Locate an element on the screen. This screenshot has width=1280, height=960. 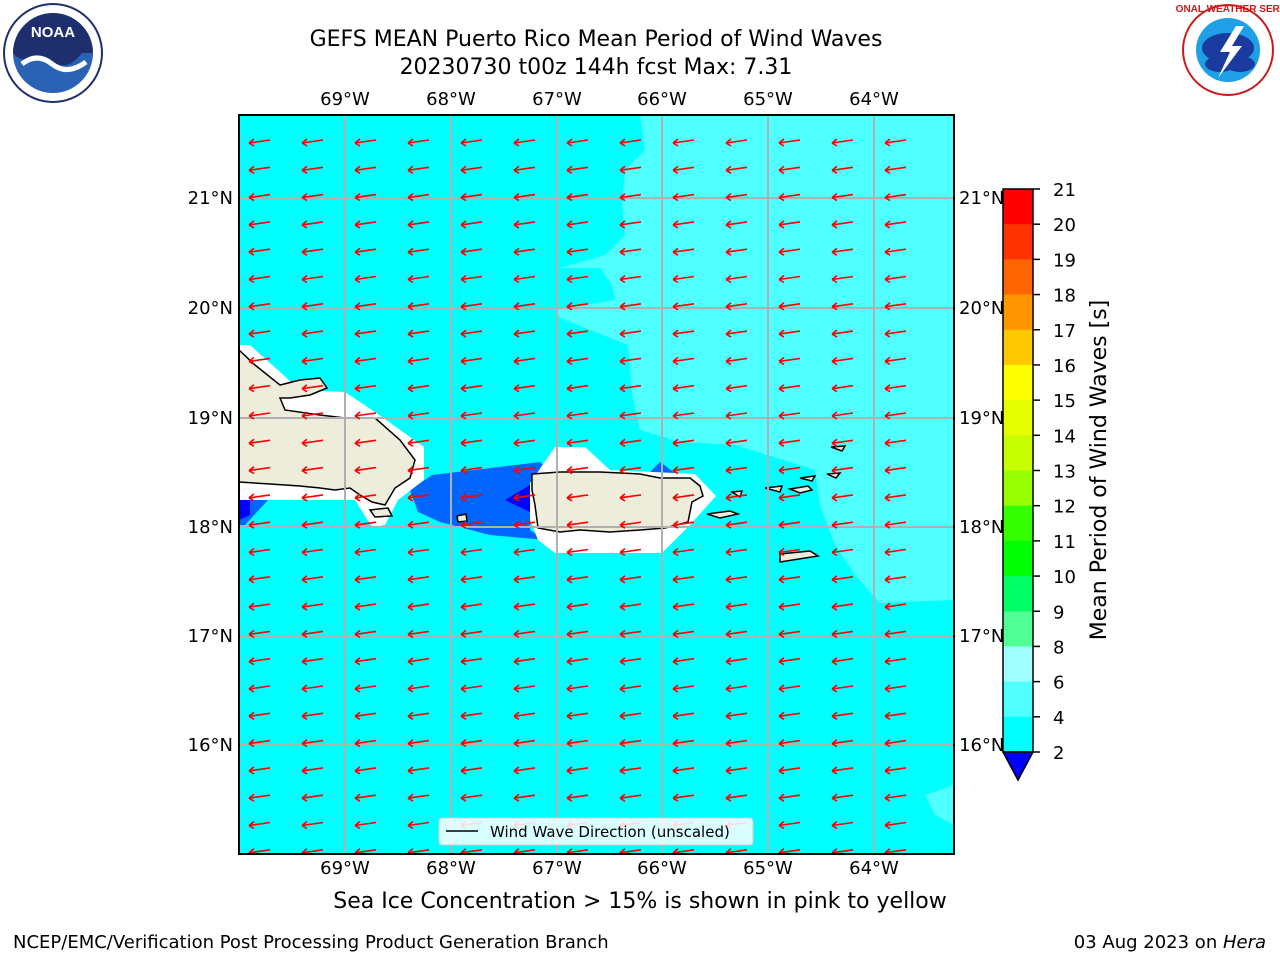
lat-label-right-19: 19°N is located at coordinates (981, 418).